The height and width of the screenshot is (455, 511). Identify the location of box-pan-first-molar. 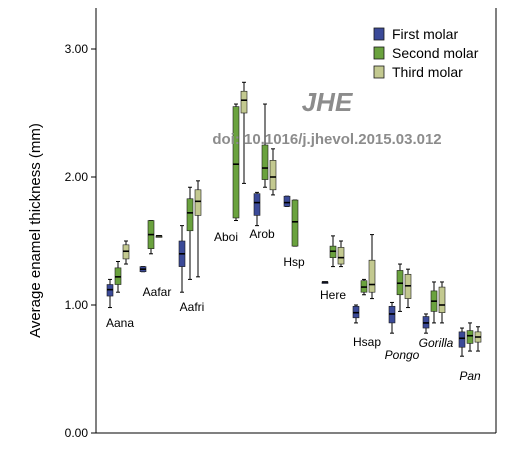
(462, 342).